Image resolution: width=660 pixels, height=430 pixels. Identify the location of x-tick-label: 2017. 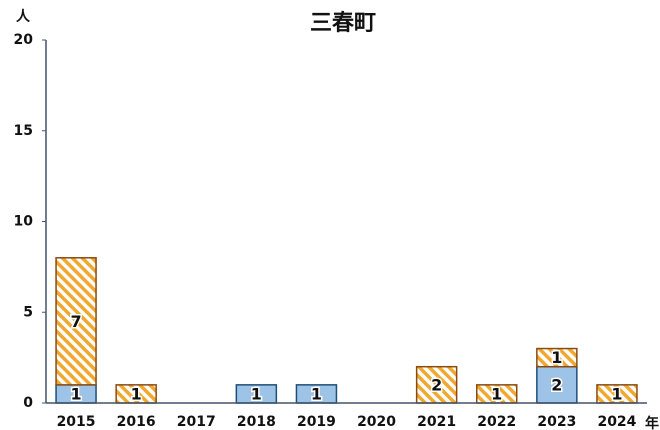
(196, 422).